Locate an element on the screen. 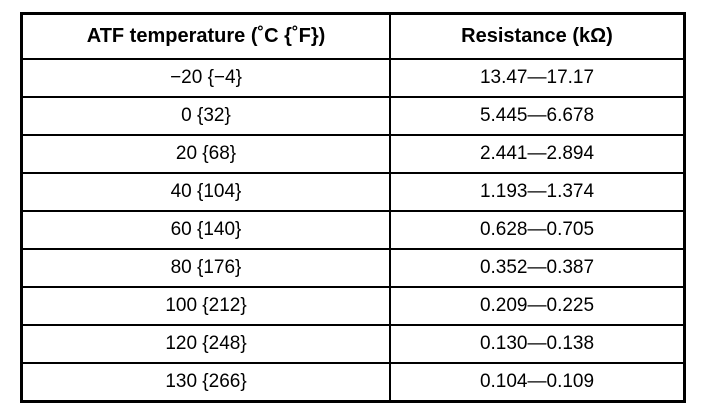 This screenshot has width=704, height=412. table-row: 130 {266} 0.104—0.109 is located at coordinates (353, 382).